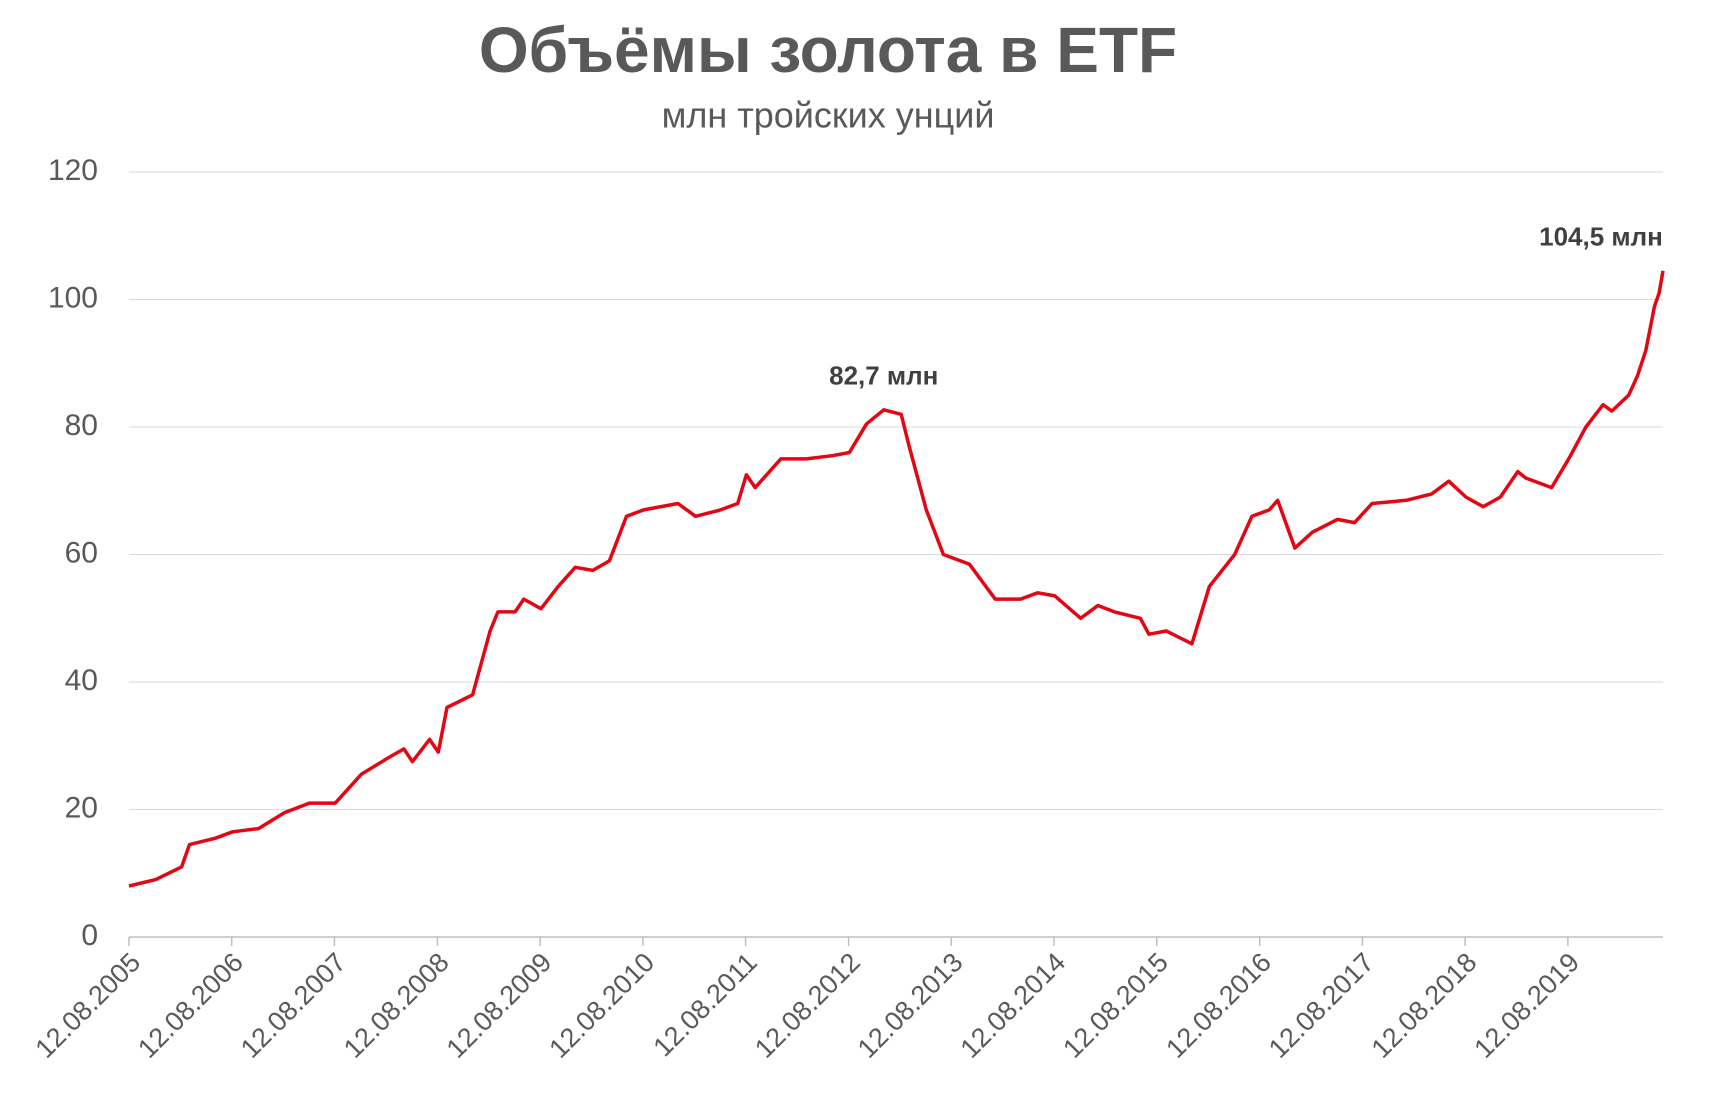  I want to click on y-tick-label: 40, so click(81, 680).